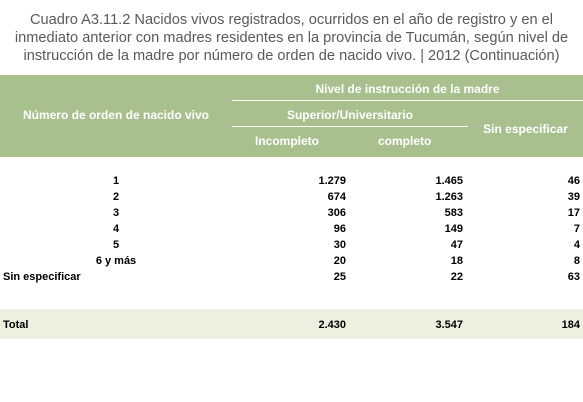  What do you see at coordinates (456, 261) in the screenshot?
I see `cell-completo: 18` at bounding box center [456, 261].